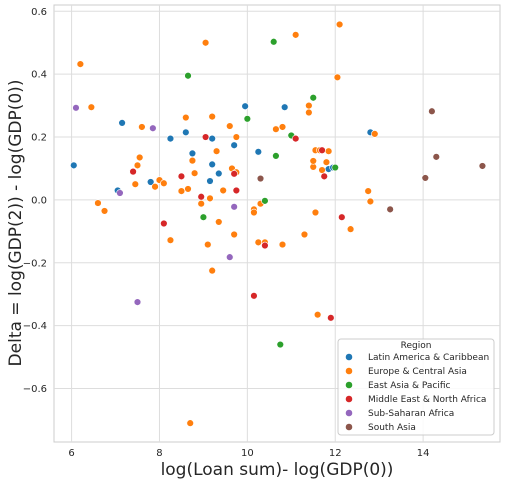  I want to click on y-tick-label: −0.6, so click(35, 389).